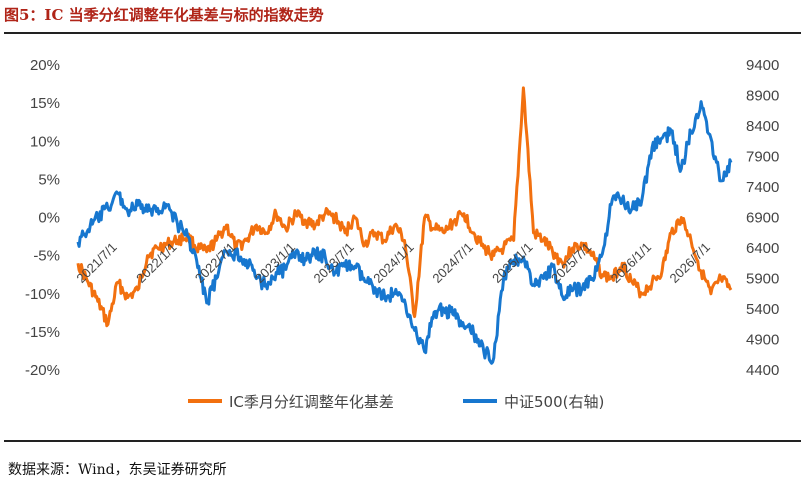 This screenshot has width=805, height=489. What do you see at coordinates (42, 370) in the screenshot?
I see `left-tick-label: -20%` at bounding box center [42, 370].